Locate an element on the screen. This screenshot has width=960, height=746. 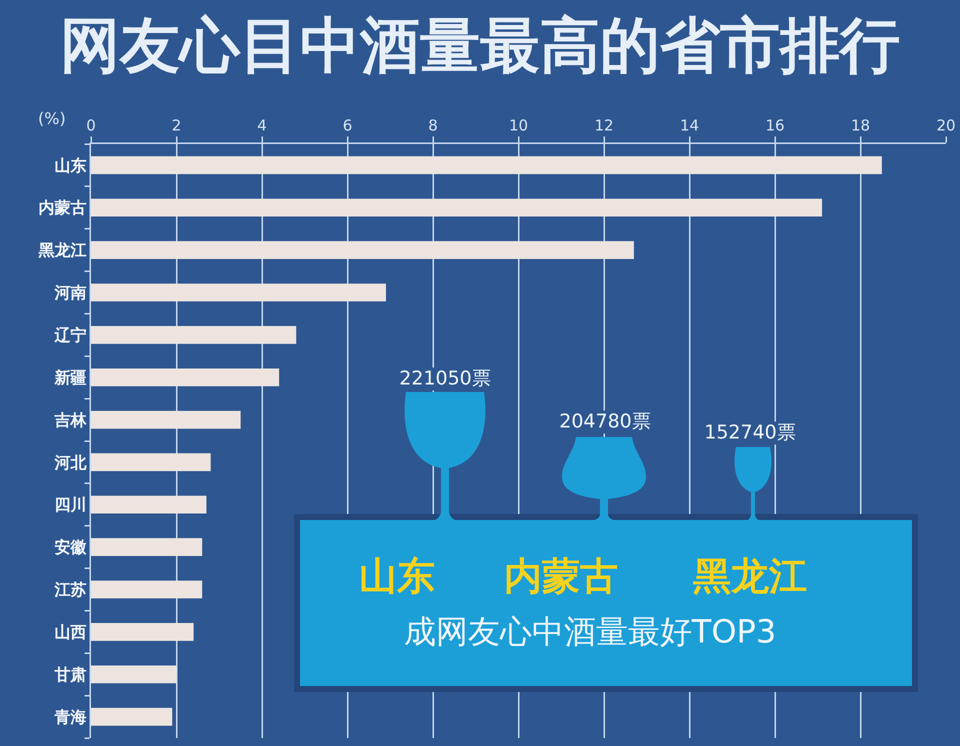
x-tick-label: 8 is located at coordinates (433, 125).